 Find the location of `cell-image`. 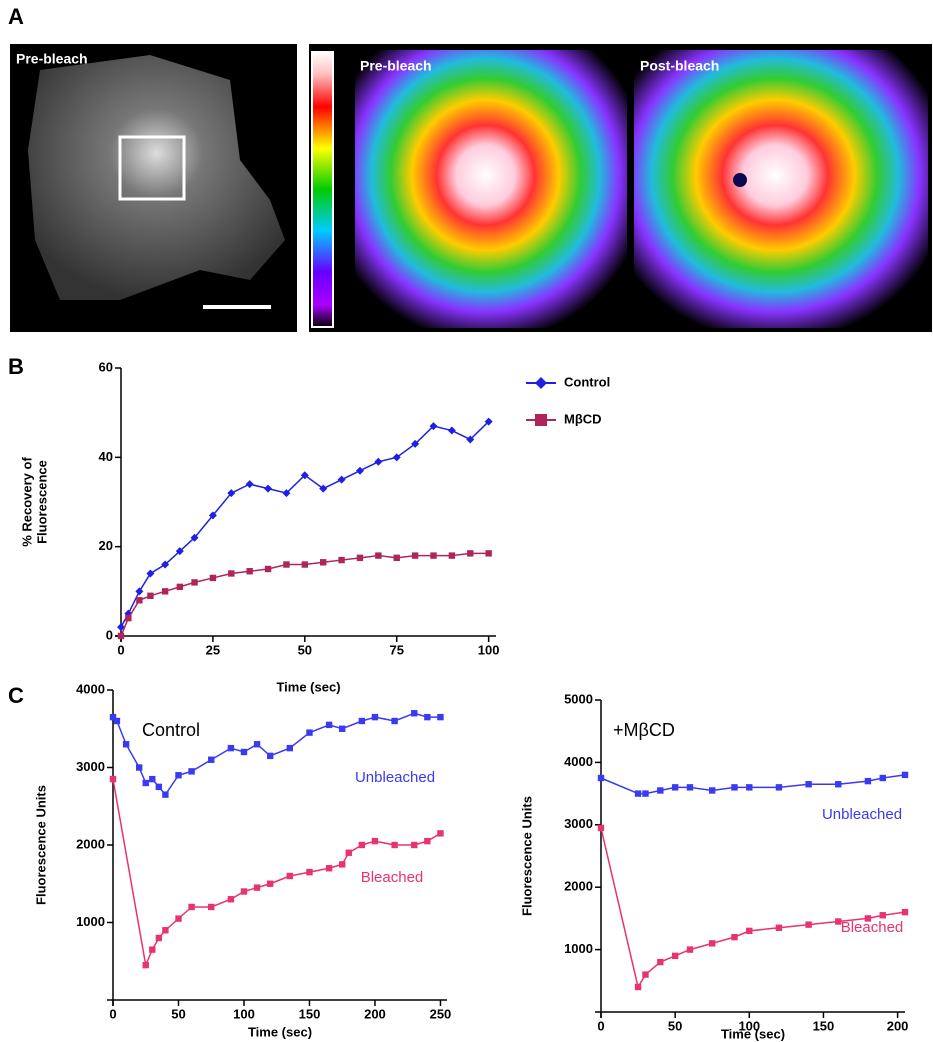

cell-image is located at coordinates (156, 177).